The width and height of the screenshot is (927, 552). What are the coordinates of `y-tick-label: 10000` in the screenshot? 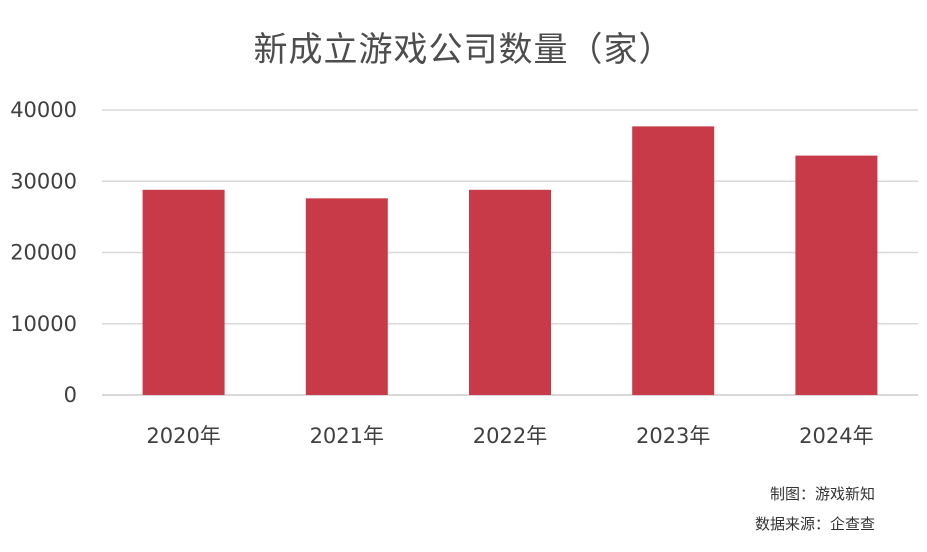 It's located at (43, 324).